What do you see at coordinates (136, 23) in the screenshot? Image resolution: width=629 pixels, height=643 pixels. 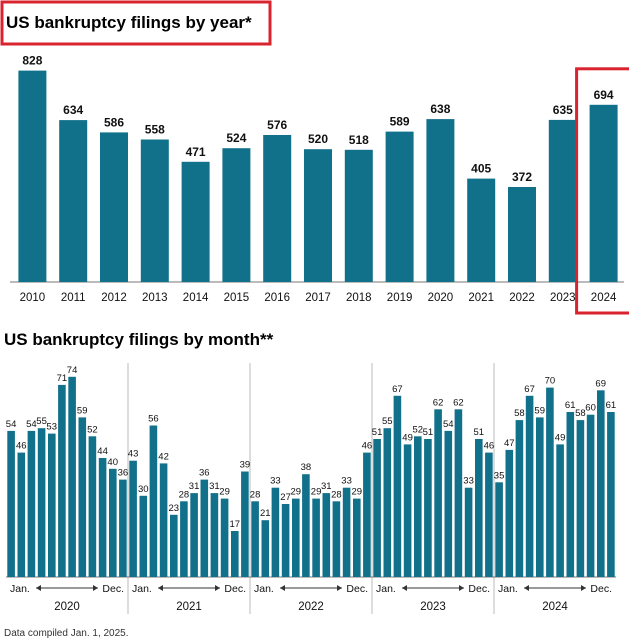 I see `title-highlight-box` at bounding box center [136, 23].